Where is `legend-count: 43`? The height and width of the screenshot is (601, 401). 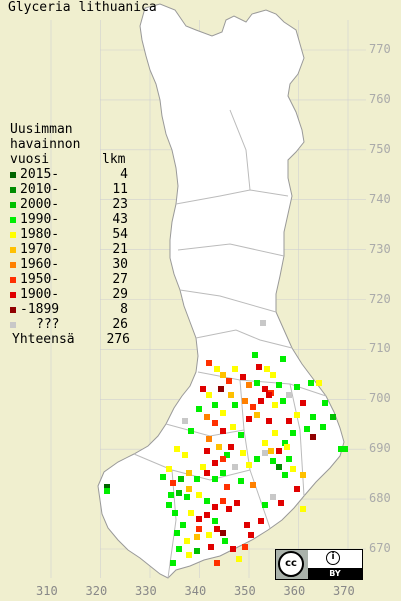 legend-count: 43 is located at coordinates (120, 219).